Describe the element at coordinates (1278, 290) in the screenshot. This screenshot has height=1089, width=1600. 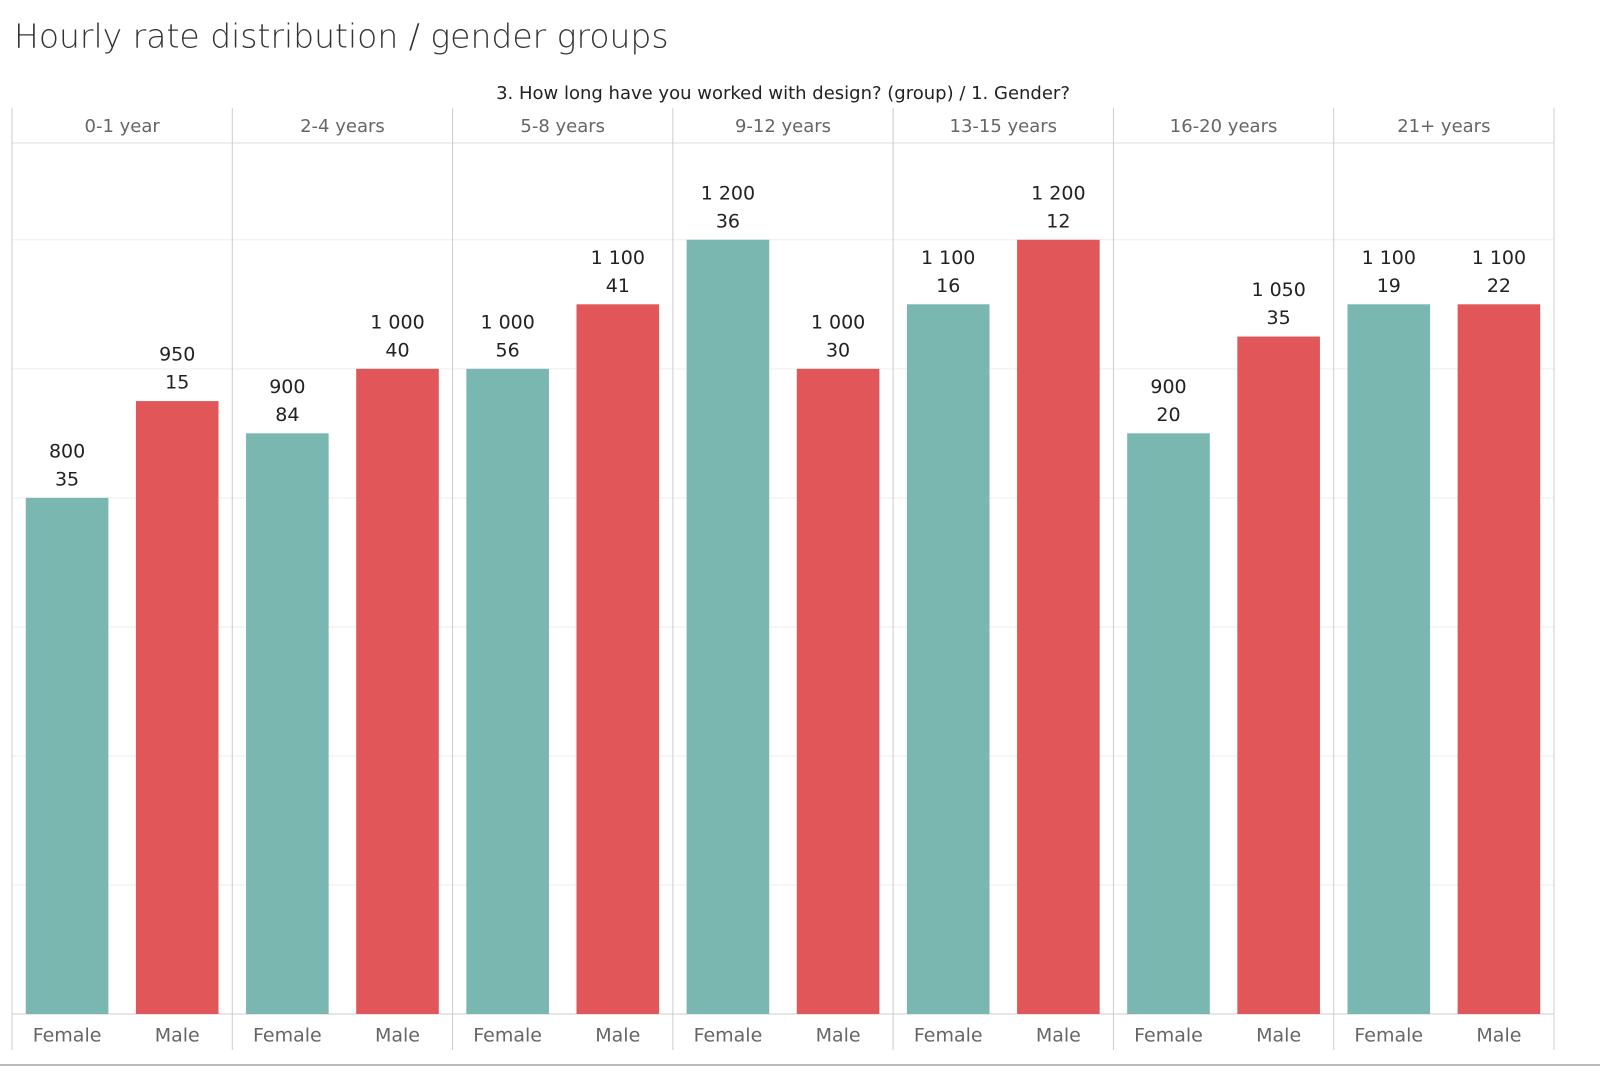
I see `value-label: 1 050` at that location.